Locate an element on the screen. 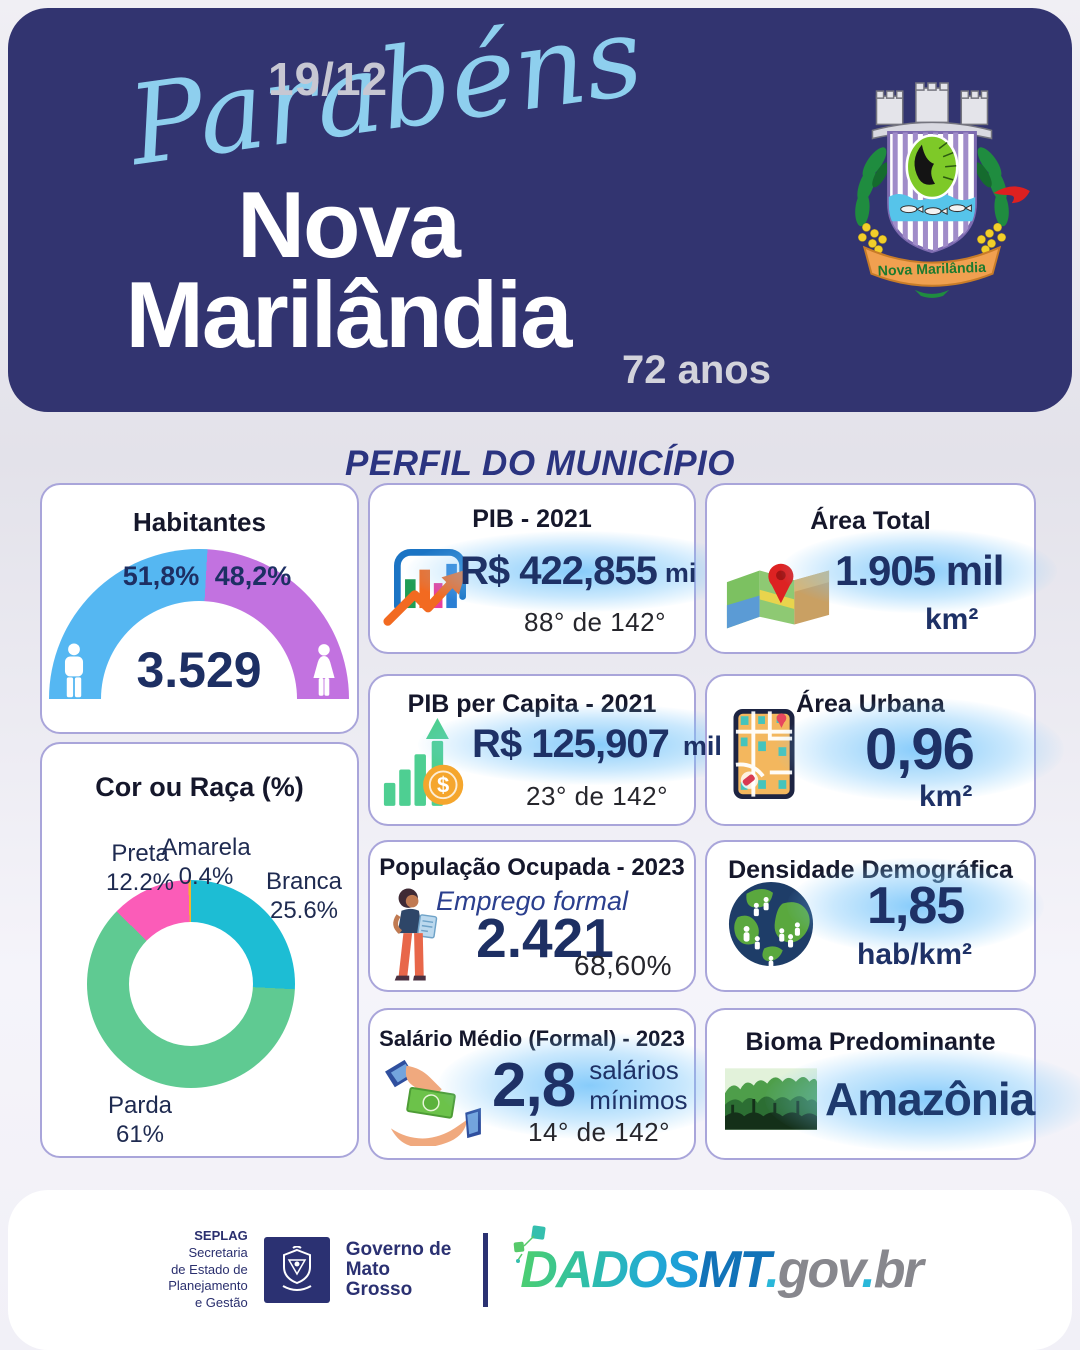  male-icon is located at coordinates (74, 670).